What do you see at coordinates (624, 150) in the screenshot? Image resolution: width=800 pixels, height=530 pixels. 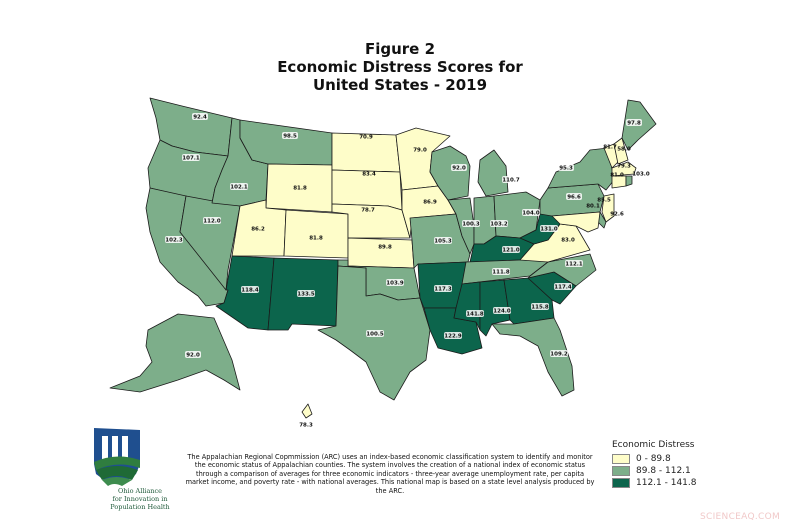 I see `label-NH: 58.0` at bounding box center [624, 150].